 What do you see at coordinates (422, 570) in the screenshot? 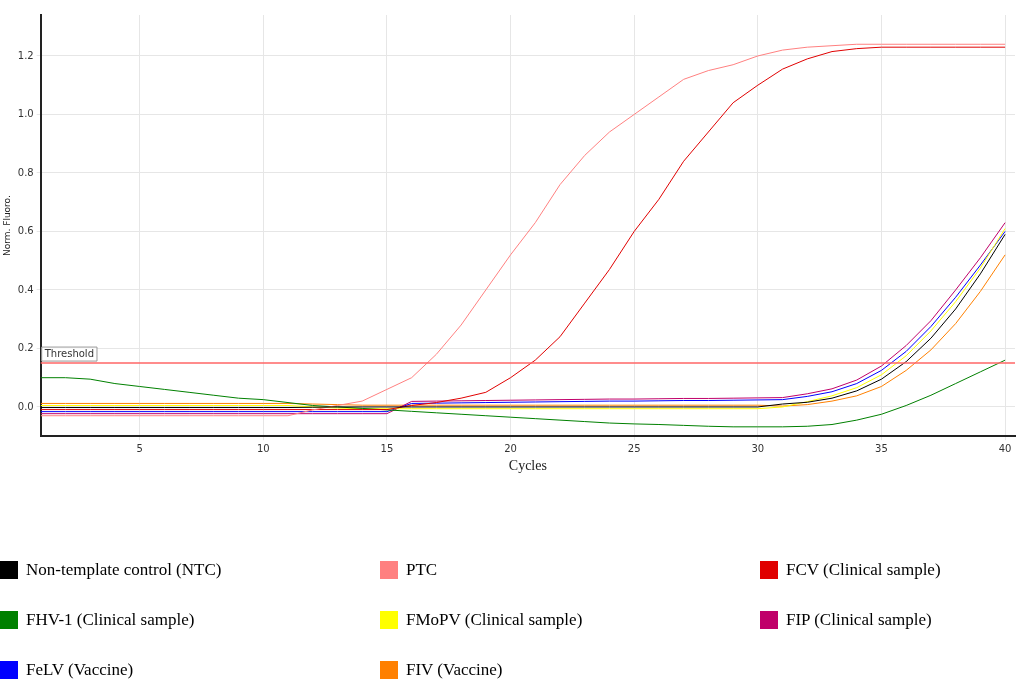
I see `legend-label: PTC` at bounding box center [422, 570].